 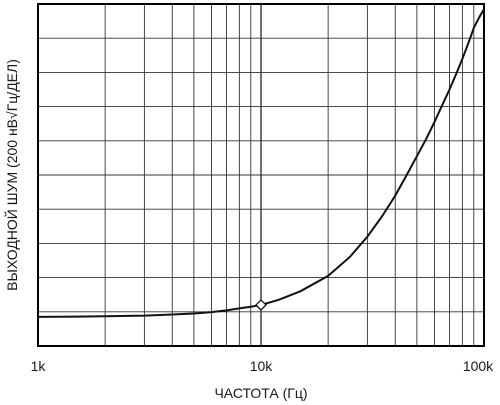 I want to click on diamond-marker, so click(x=261, y=305).